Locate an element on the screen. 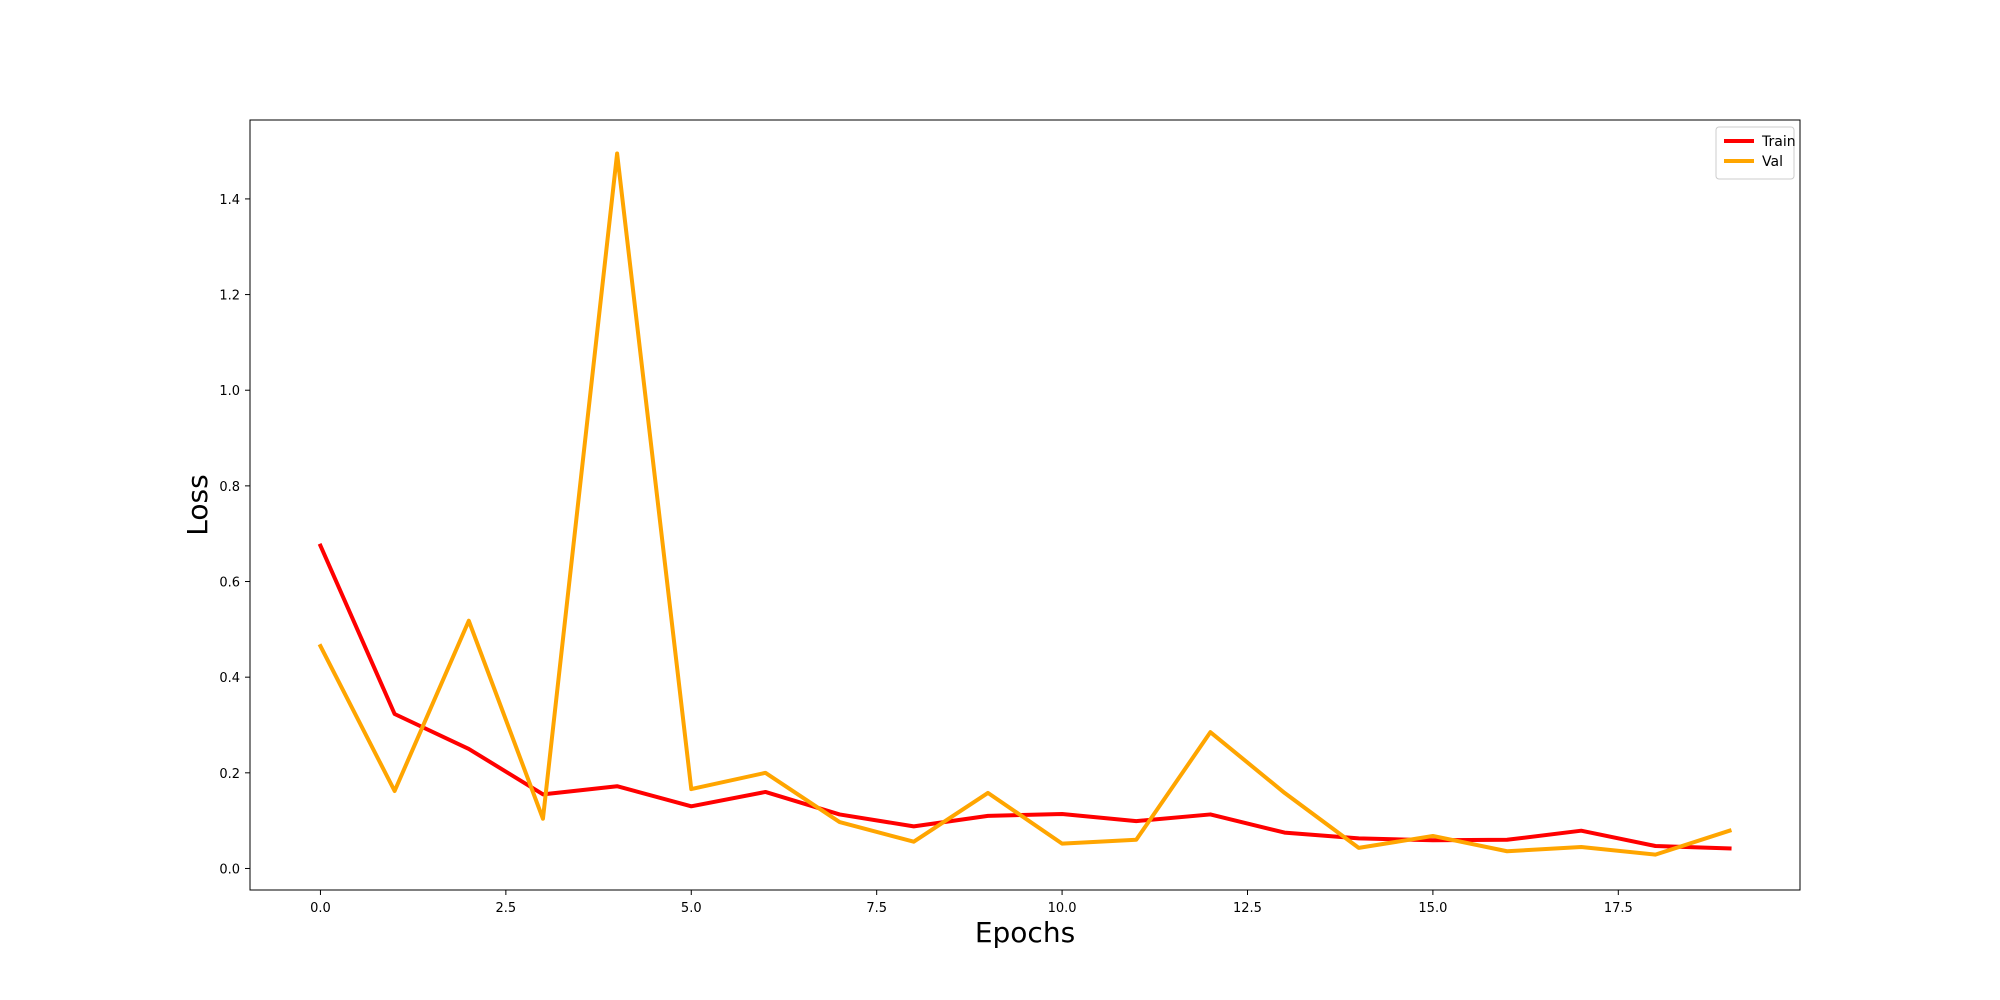 This screenshot has height=1000, width=2000. legend: Train Val is located at coordinates (1755, 153).